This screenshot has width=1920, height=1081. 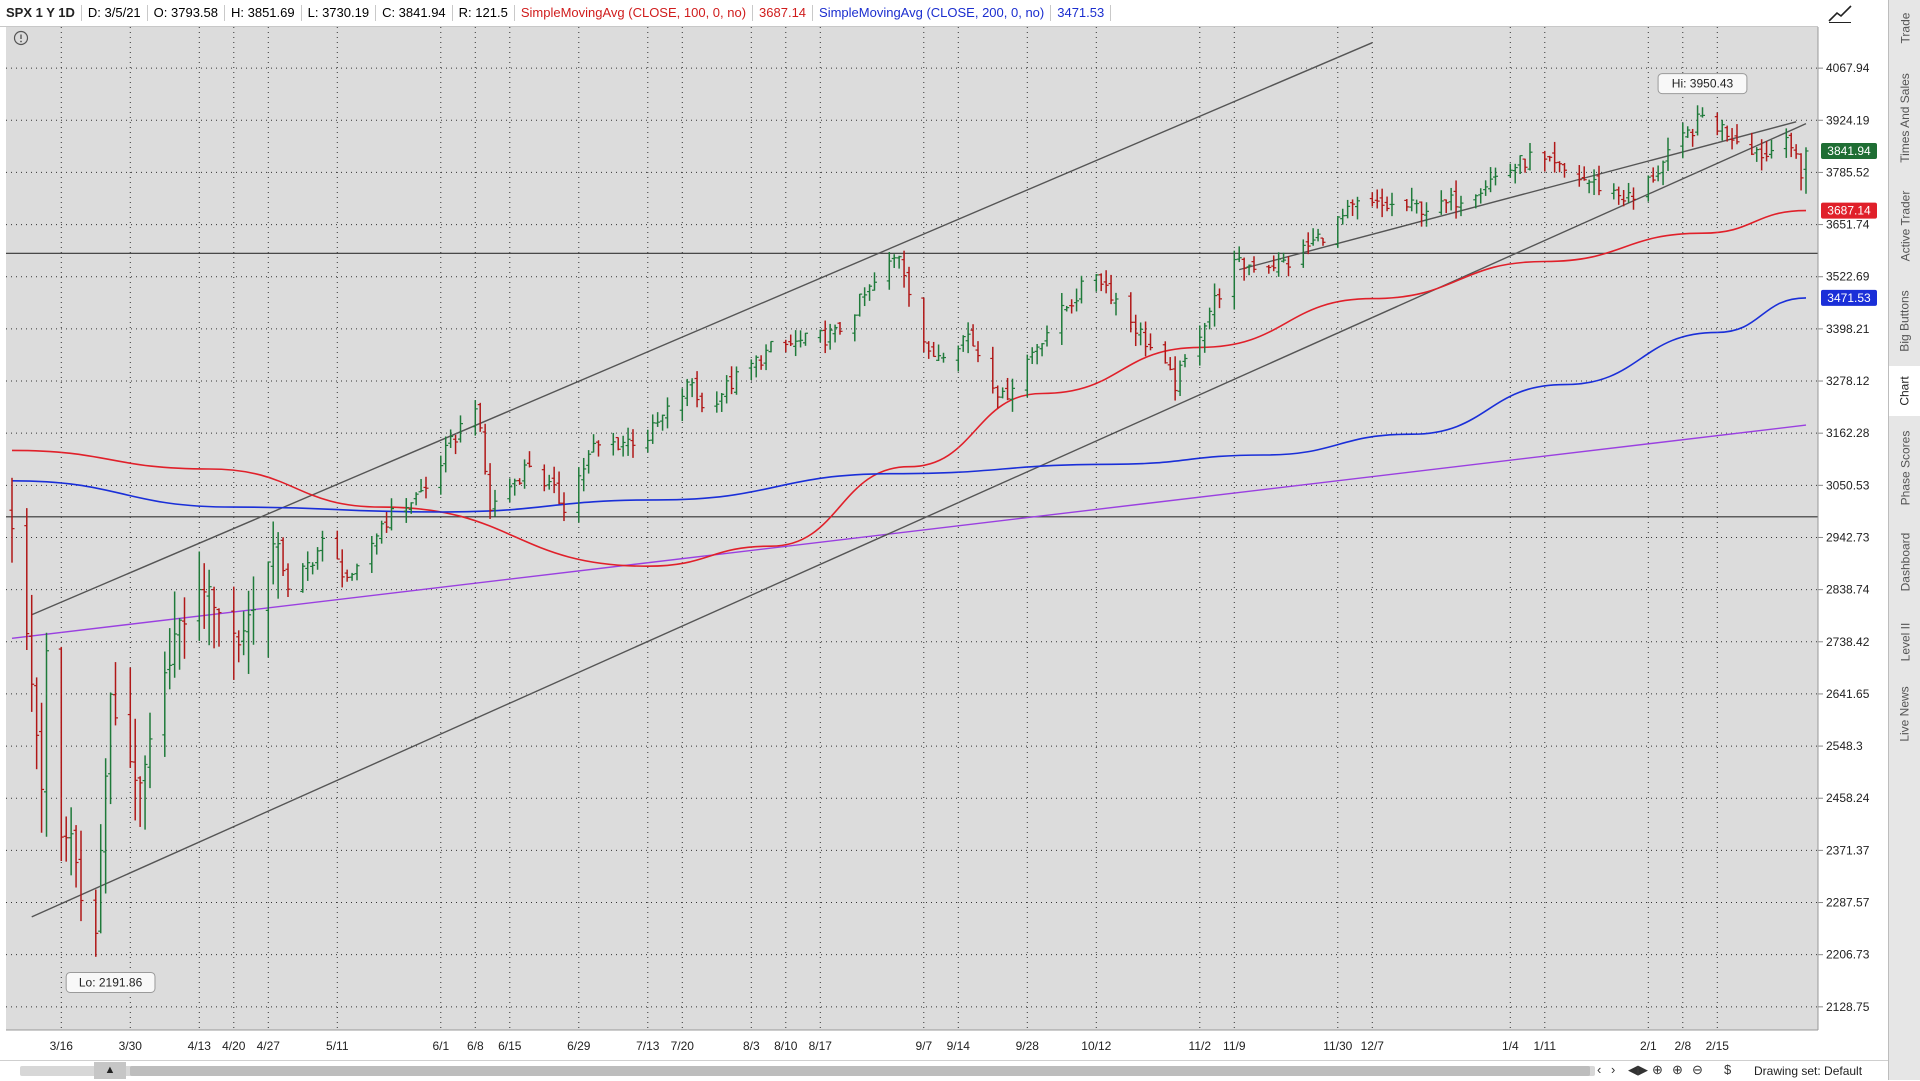 I want to click on date-label: 6/29, so click(x=579, y=1046).